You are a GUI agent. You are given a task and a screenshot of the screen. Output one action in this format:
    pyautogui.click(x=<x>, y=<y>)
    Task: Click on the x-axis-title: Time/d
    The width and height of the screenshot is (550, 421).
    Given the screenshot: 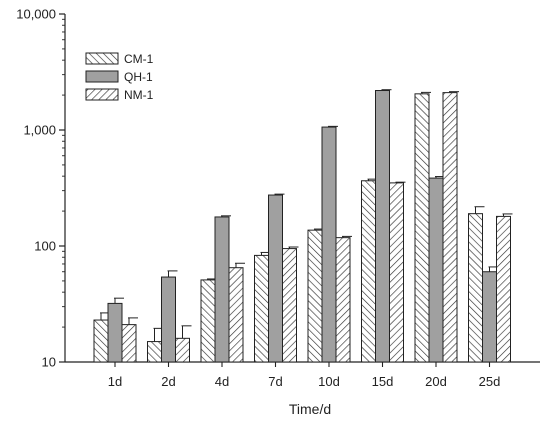 What is the action you would take?
    pyautogui.click(x=310, y=409)
    